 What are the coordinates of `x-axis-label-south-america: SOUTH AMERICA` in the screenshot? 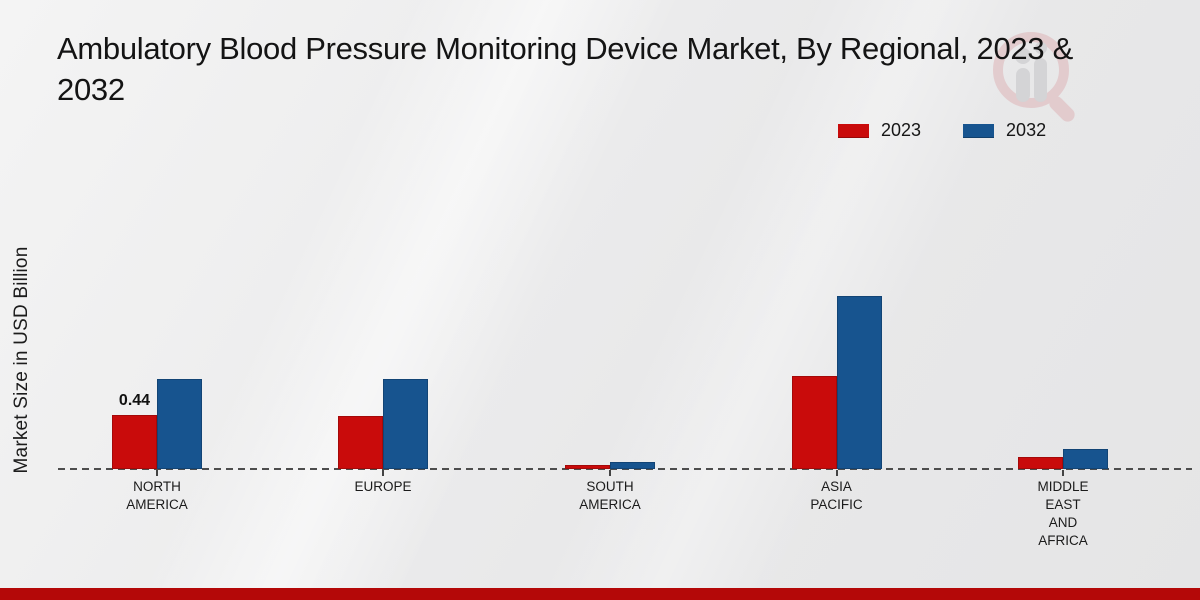 It's located at (610, 495).